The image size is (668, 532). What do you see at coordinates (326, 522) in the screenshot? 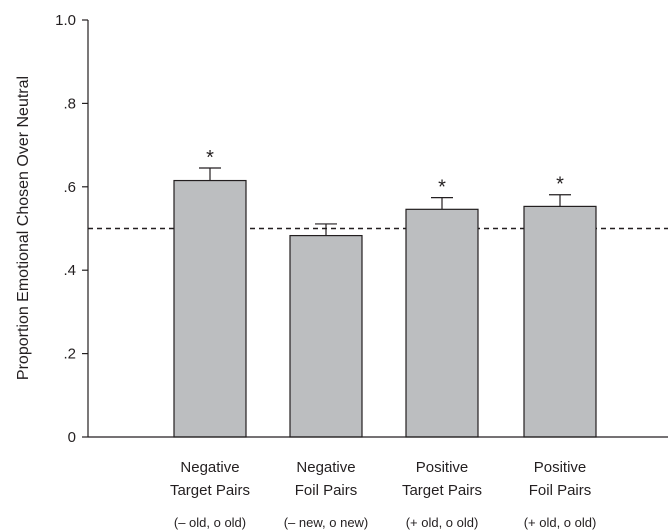
I see `category-sublabel: (– new, o new)` at bounding box center [326, 522].